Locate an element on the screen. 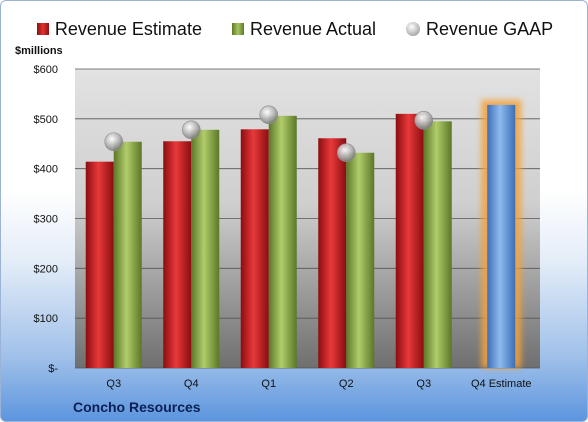  bar-revenue-forecast is located at coordinates (501, 236).